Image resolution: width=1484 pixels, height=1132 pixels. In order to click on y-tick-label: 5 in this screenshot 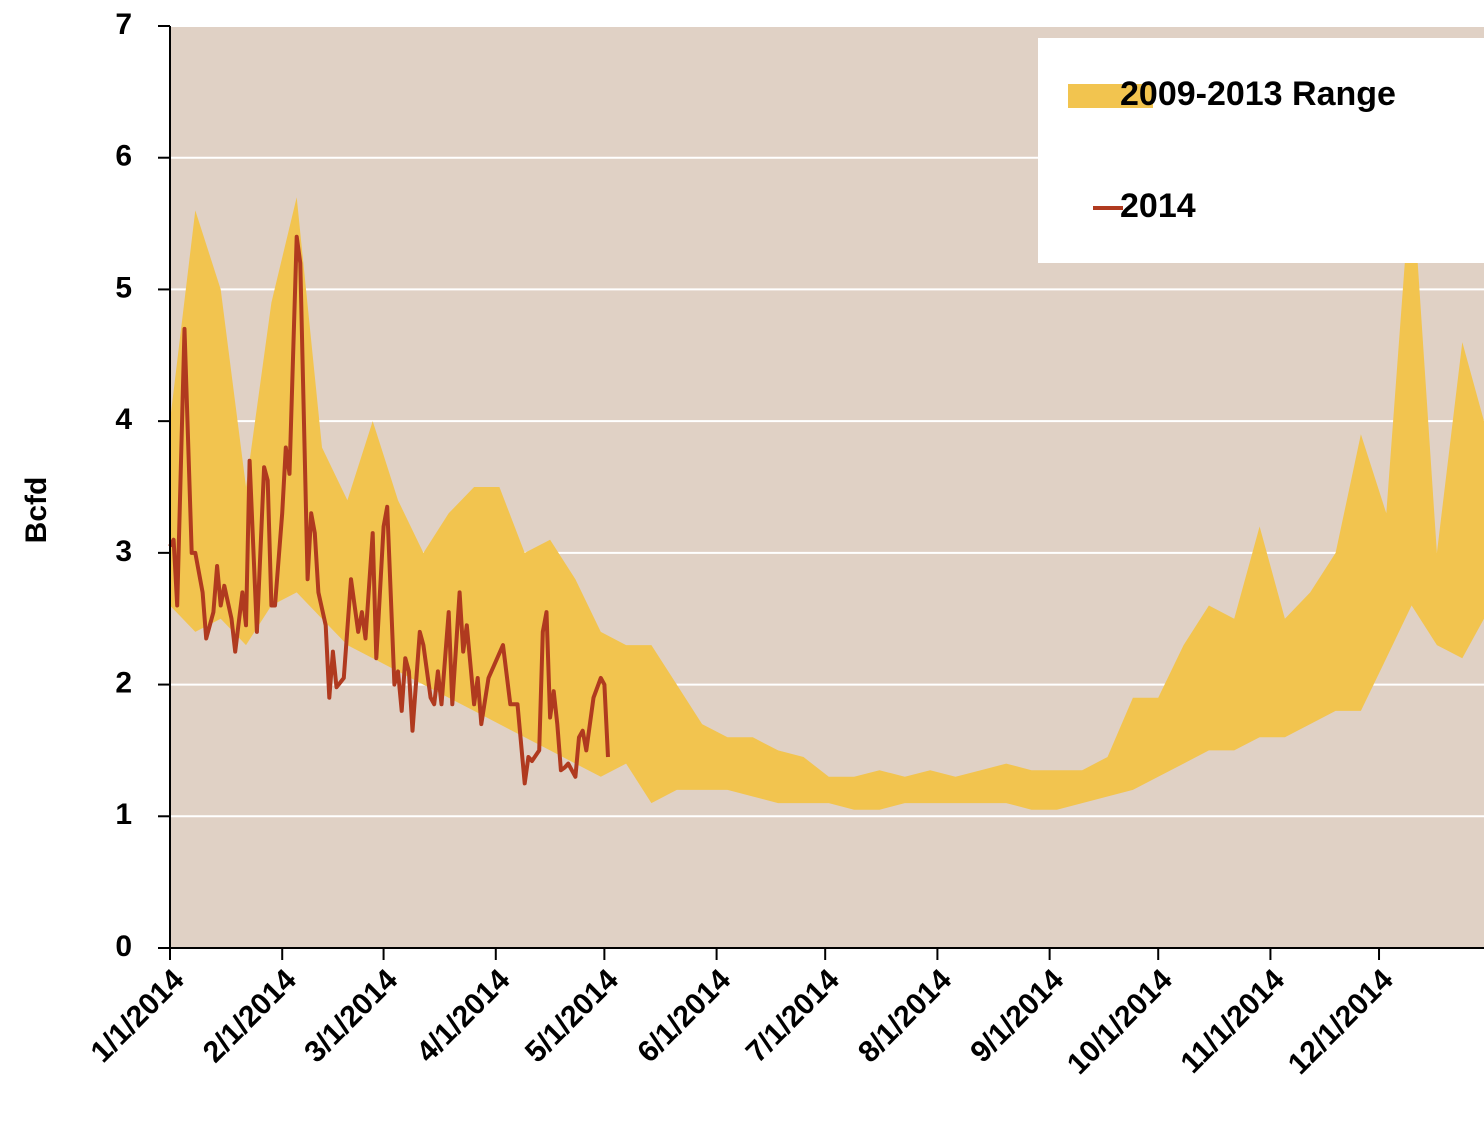, I will do `click(123, 287)`.